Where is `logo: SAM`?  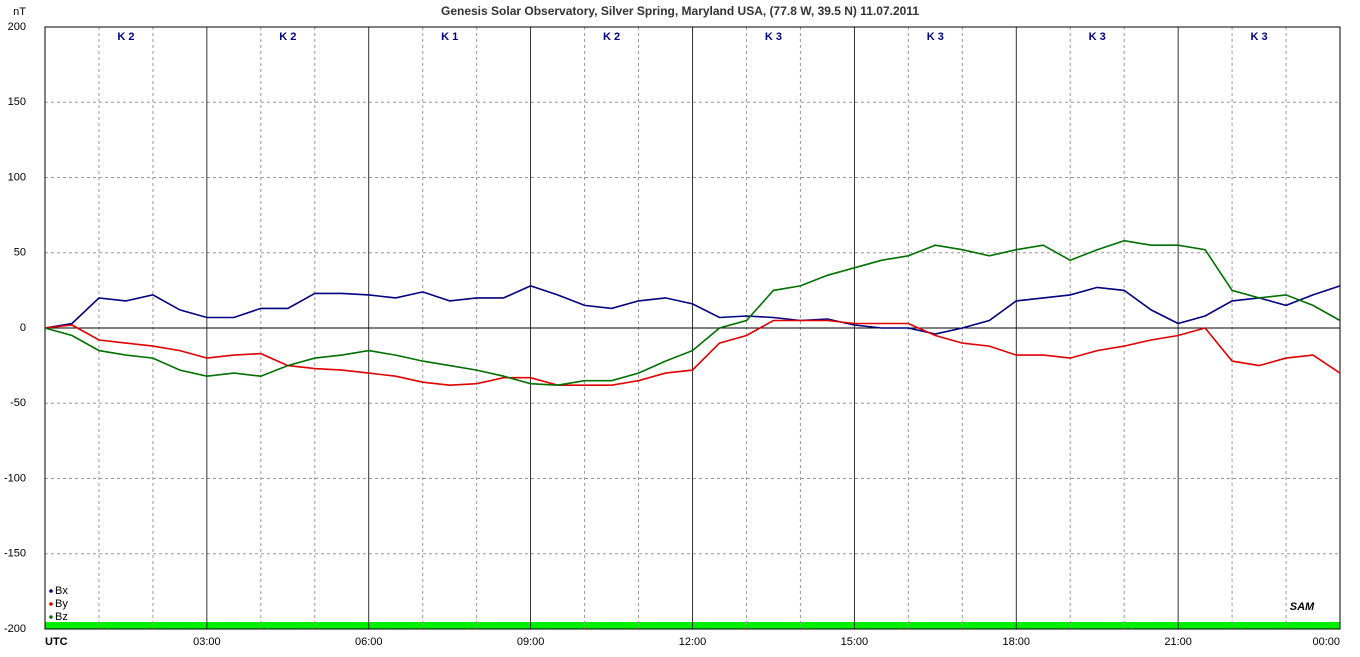
logo: SAM is located at coordinates (1302, 607).